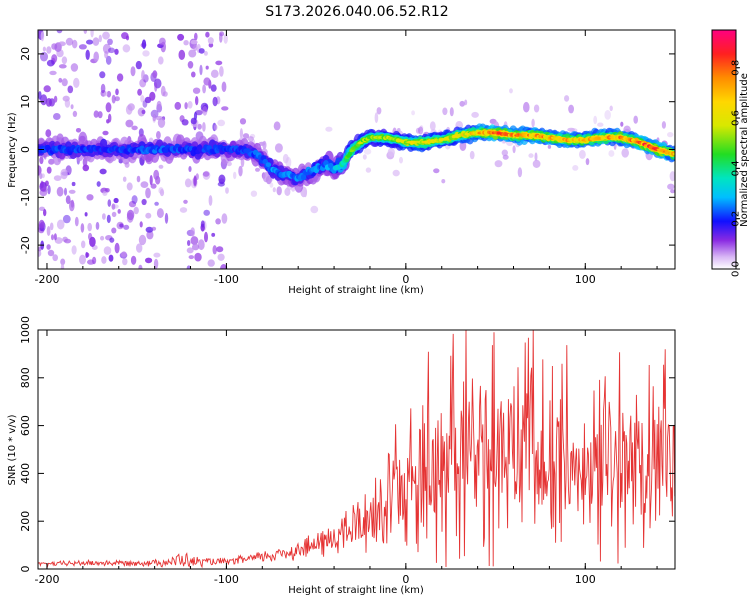  Describe the element at coordinates (356, 12) in the screenshot. I see `chart-title: S173.2026.040.06.52.R12` at that location.